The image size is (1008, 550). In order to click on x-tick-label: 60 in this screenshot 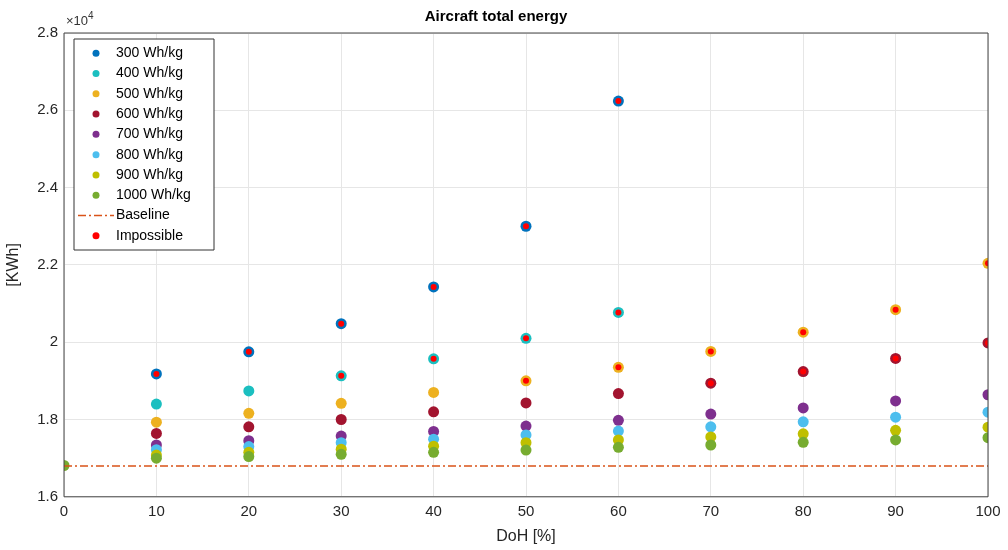, I will do `click(618, 510)`.